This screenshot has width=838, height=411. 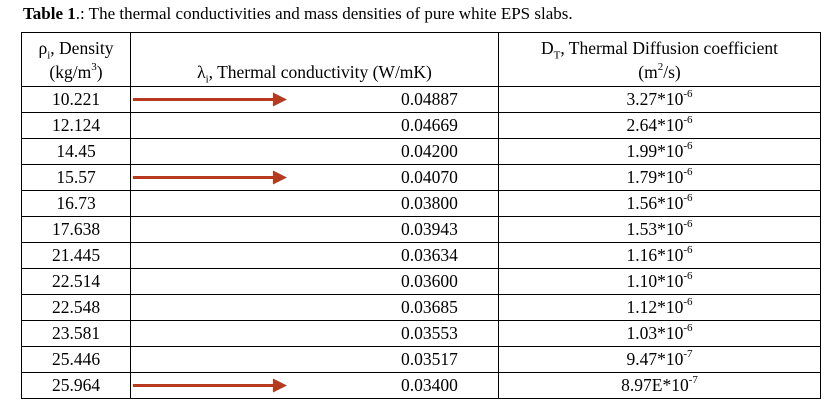 What do you see at coordinates (314, 151) in the screenshot?
I see `conductivity-cell: 0.04200` at bounding box center [314, 151].